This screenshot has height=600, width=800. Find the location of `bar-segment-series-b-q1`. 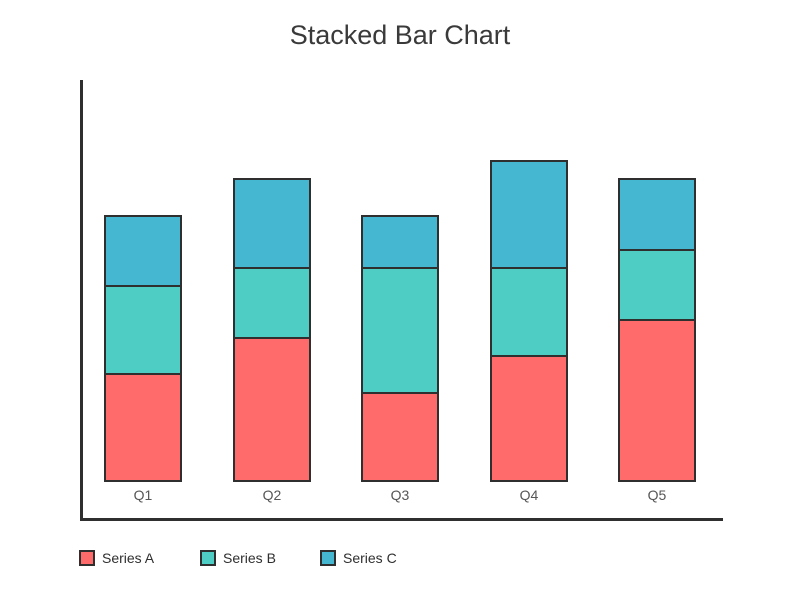

bar-segment-series-b-q1 is located at coordinates (143, 330).